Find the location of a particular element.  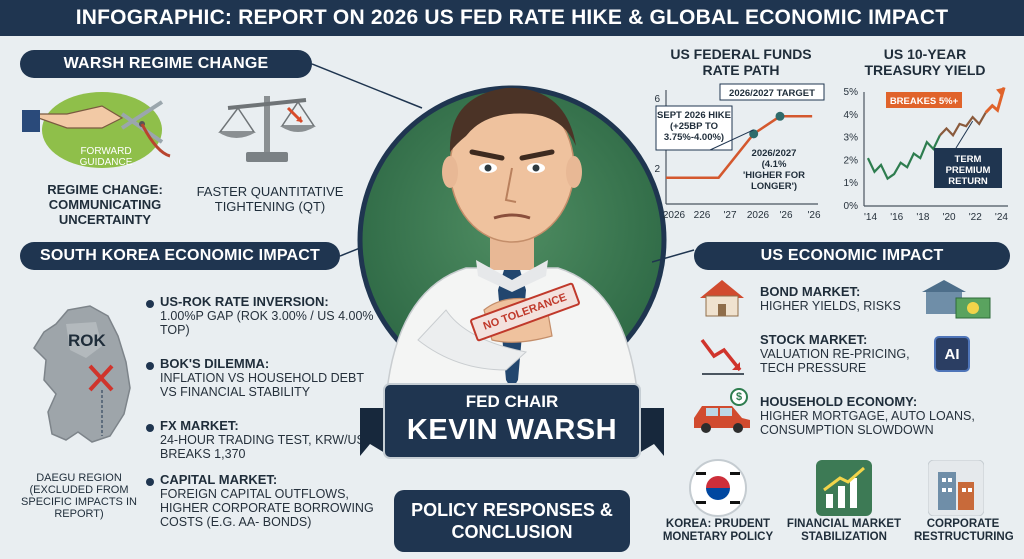

treasury-chart-title: US 10-Year Treasury Yield is located at coordinates (925, 62).